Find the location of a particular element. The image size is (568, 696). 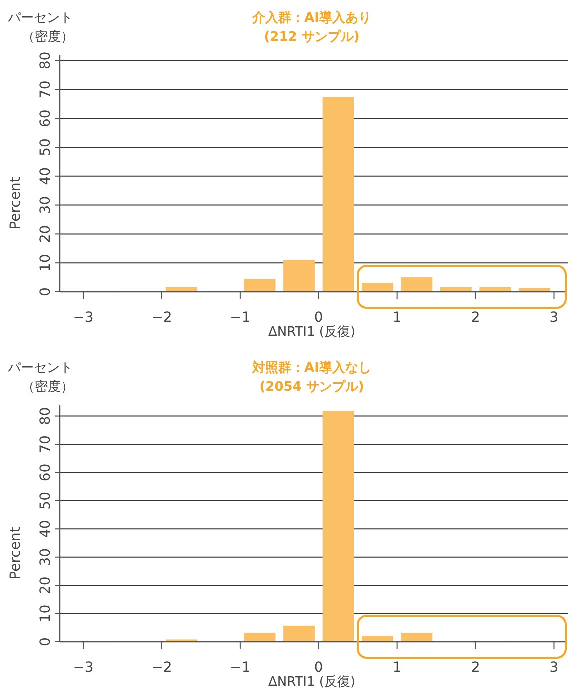

chart-title: 対照群：AI導入なし is located at coordinates (312, 368).